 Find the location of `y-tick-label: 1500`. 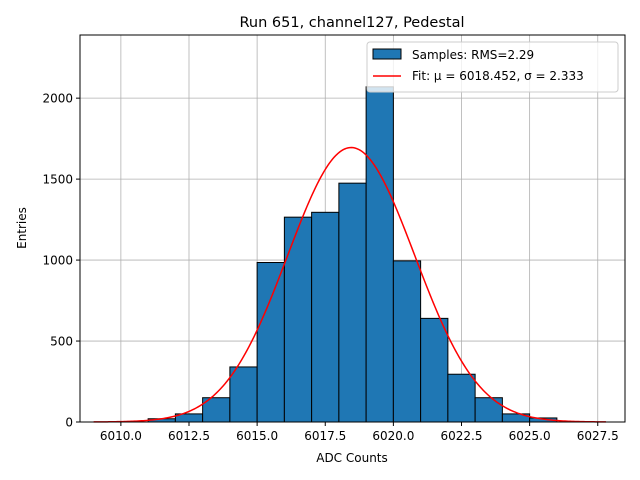

y-tick-label: 1500 is located at coordinates (57, 180).